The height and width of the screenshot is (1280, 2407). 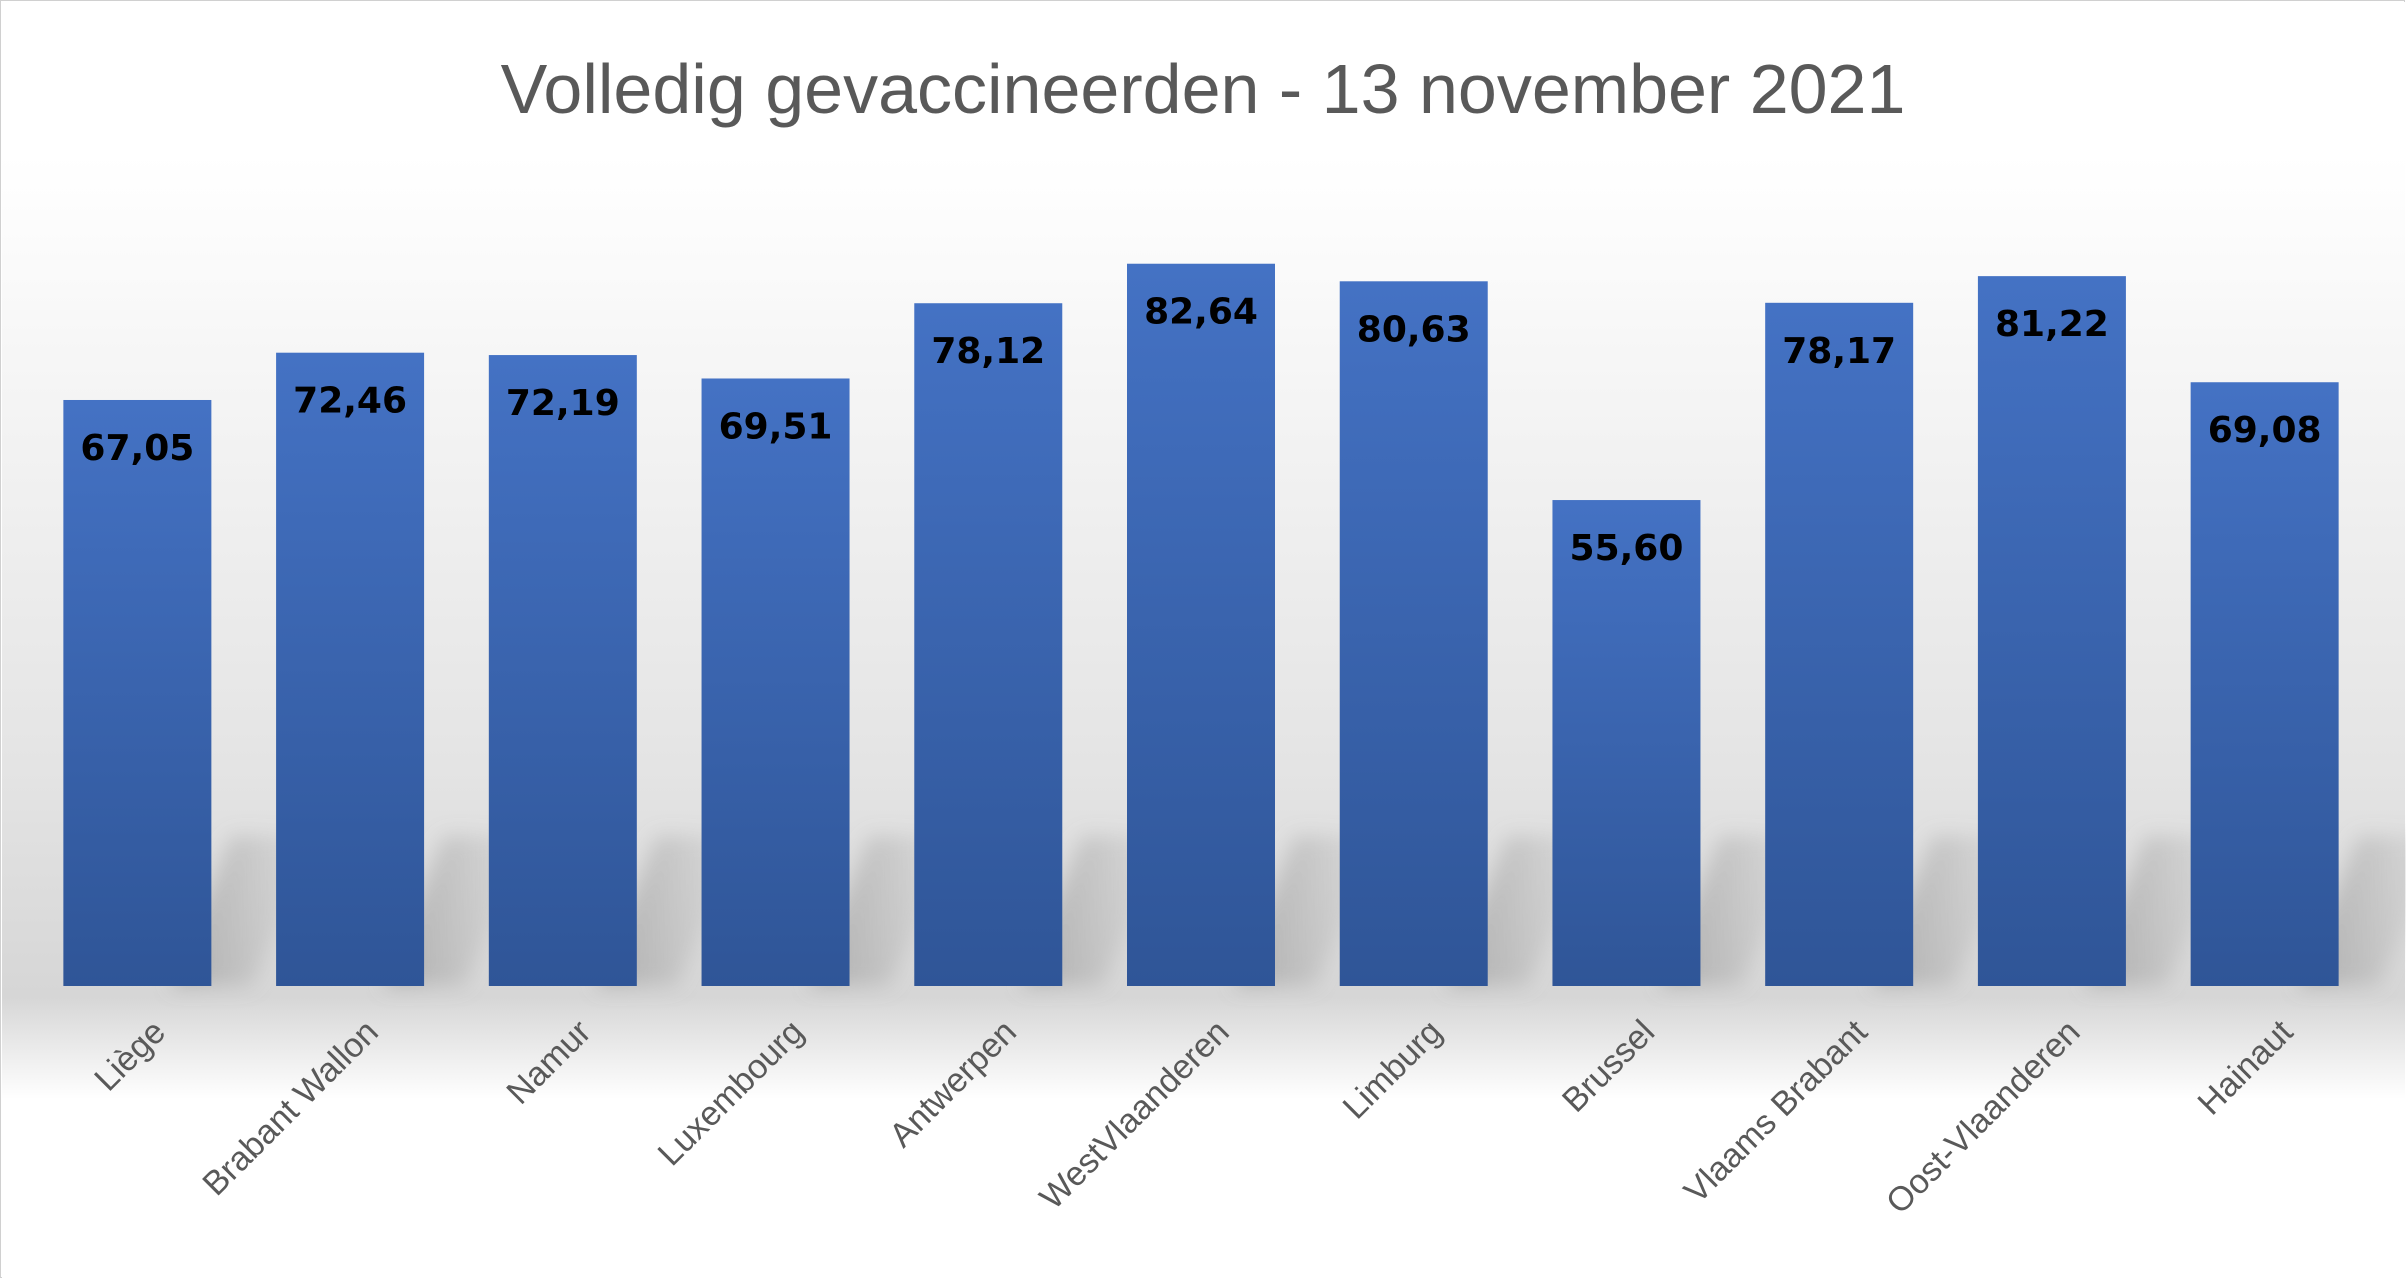 I want to click on data-label: 72,19, so click(x=563, y=403).